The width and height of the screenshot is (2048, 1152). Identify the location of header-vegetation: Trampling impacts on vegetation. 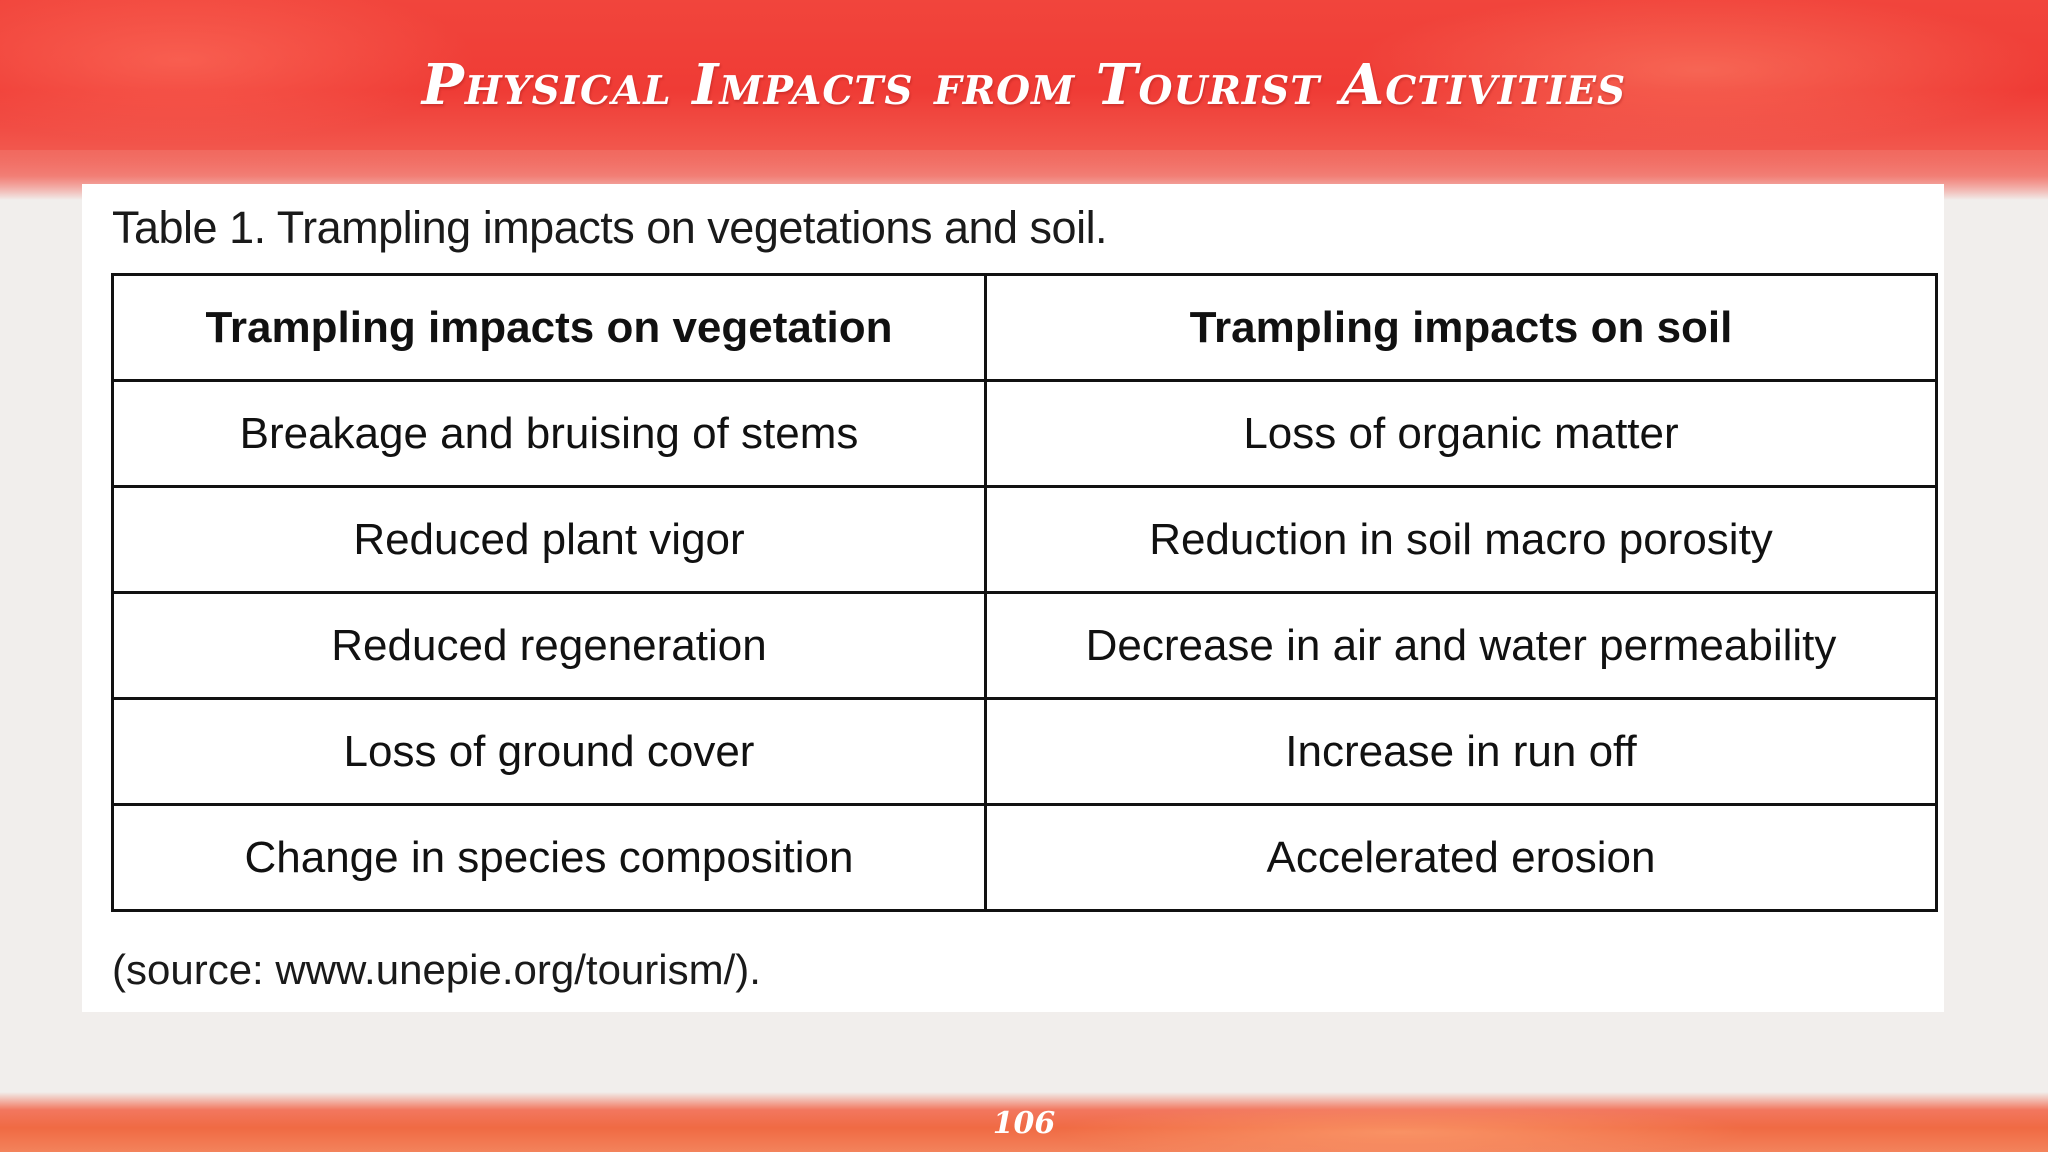
(549, 327).